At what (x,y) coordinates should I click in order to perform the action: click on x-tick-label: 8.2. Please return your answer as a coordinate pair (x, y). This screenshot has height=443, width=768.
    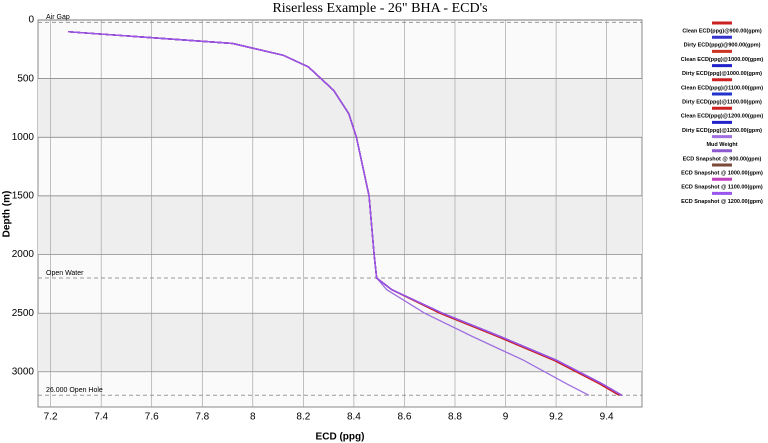
    Looking at the image, I should click on (303, 417).